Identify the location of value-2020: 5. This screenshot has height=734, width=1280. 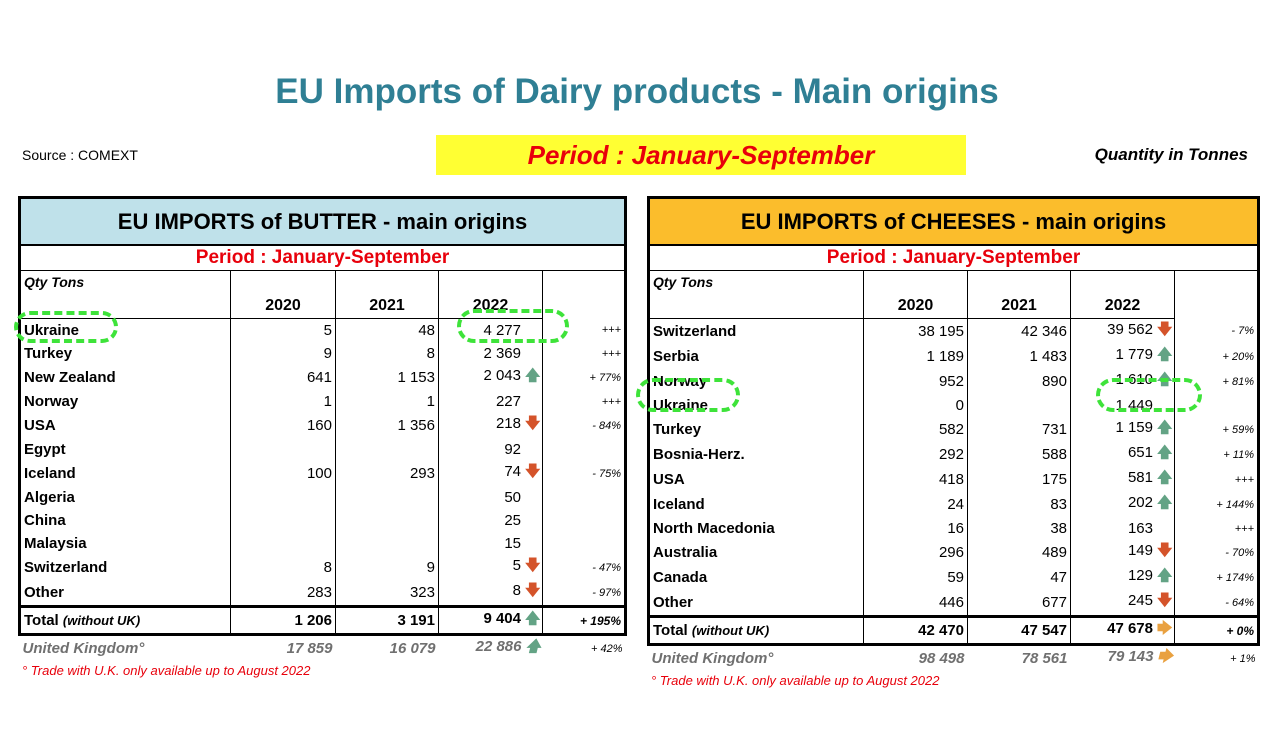
(283, 330).